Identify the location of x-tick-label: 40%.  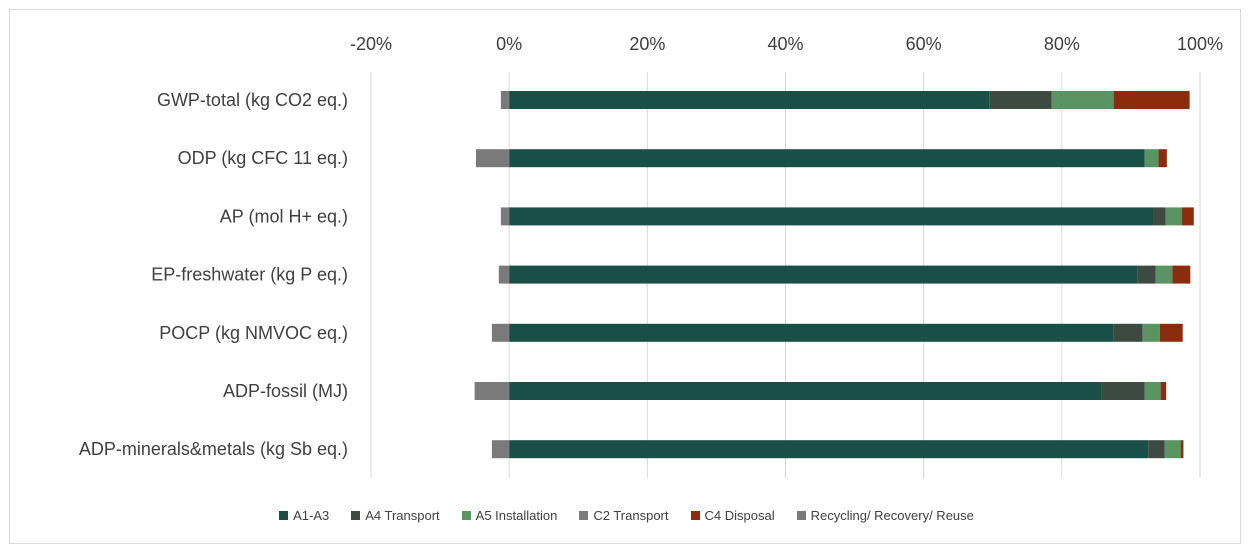
(785, 44).